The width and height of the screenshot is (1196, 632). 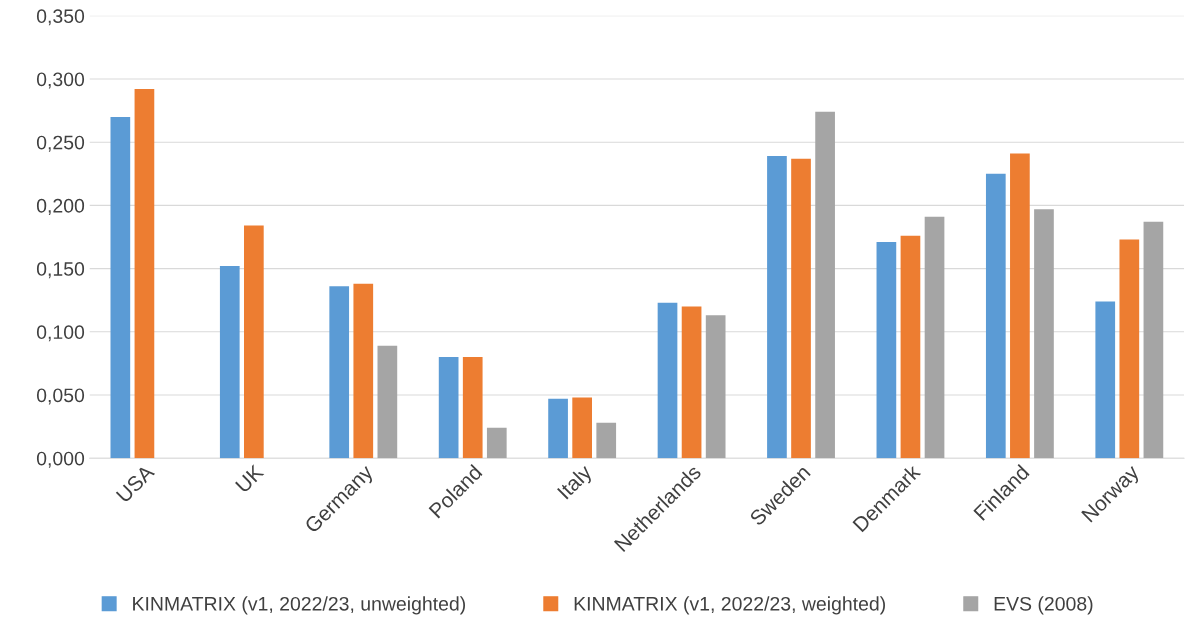 What do you see at coordinates (729, 605) in the screenshot?
I see `legend-label: KINMATRIX (v1, 2022/23, weighted)` at bounding box center [729, 605].